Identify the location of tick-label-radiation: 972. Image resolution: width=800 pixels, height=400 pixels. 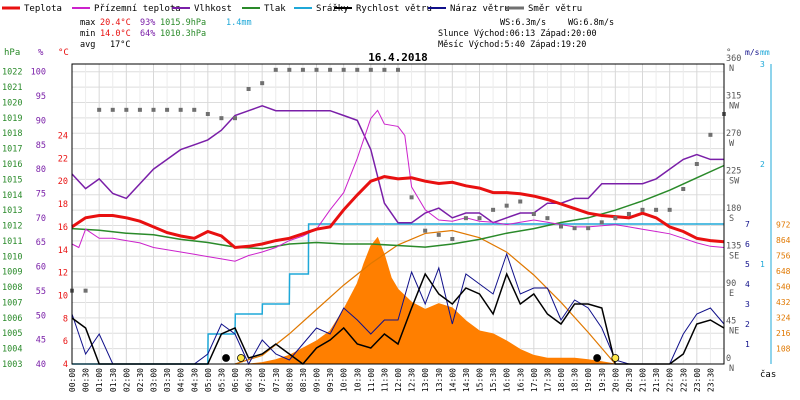
(783, 225).